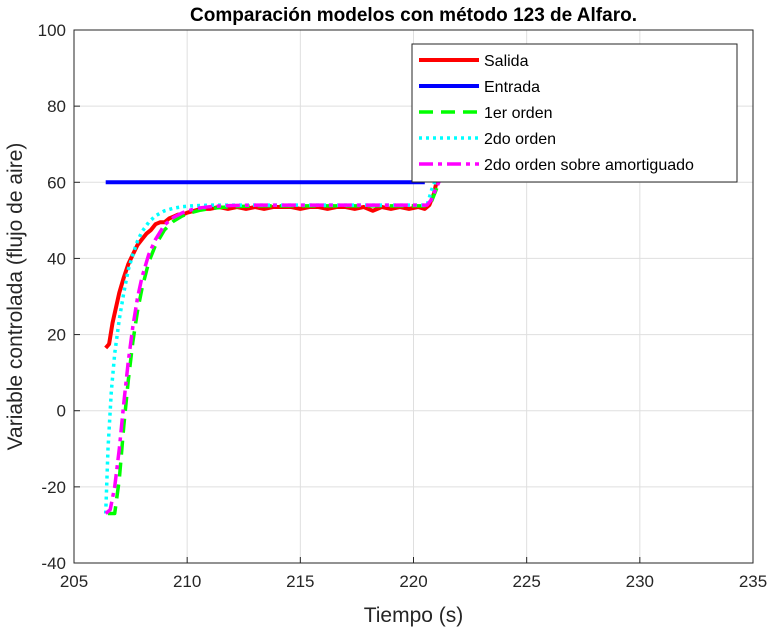 The image size is (772, 631). What do you see at coordinates (52, 30) in the screenshot?
I see `y-tick-label: 100` at bounding box center [52, 30].